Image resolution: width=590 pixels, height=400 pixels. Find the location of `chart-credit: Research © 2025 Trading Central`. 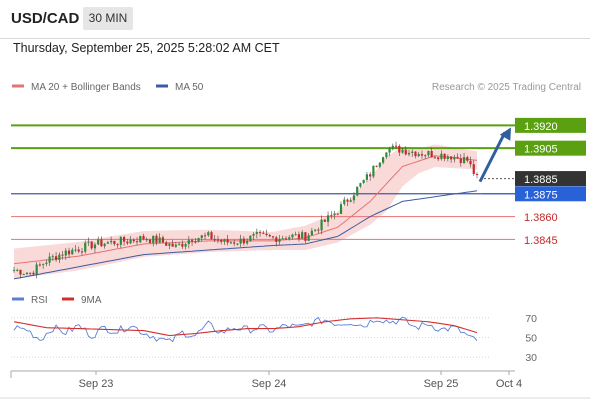

chart-credit: Research © 2025 Trading Central is located at coordinates (506, 87).